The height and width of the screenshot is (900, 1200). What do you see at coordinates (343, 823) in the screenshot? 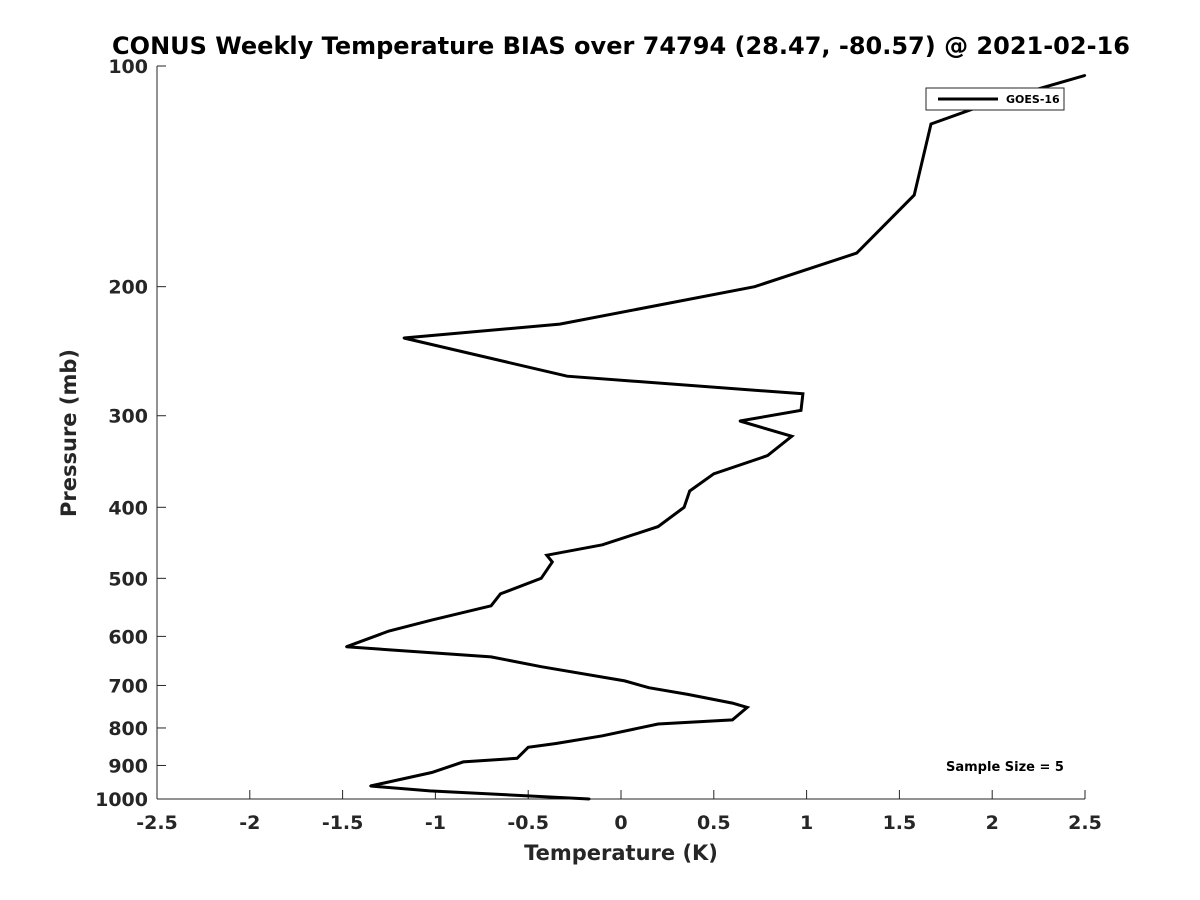
I see `x-tick-label: -1.5` at bounding box center [343, 823].